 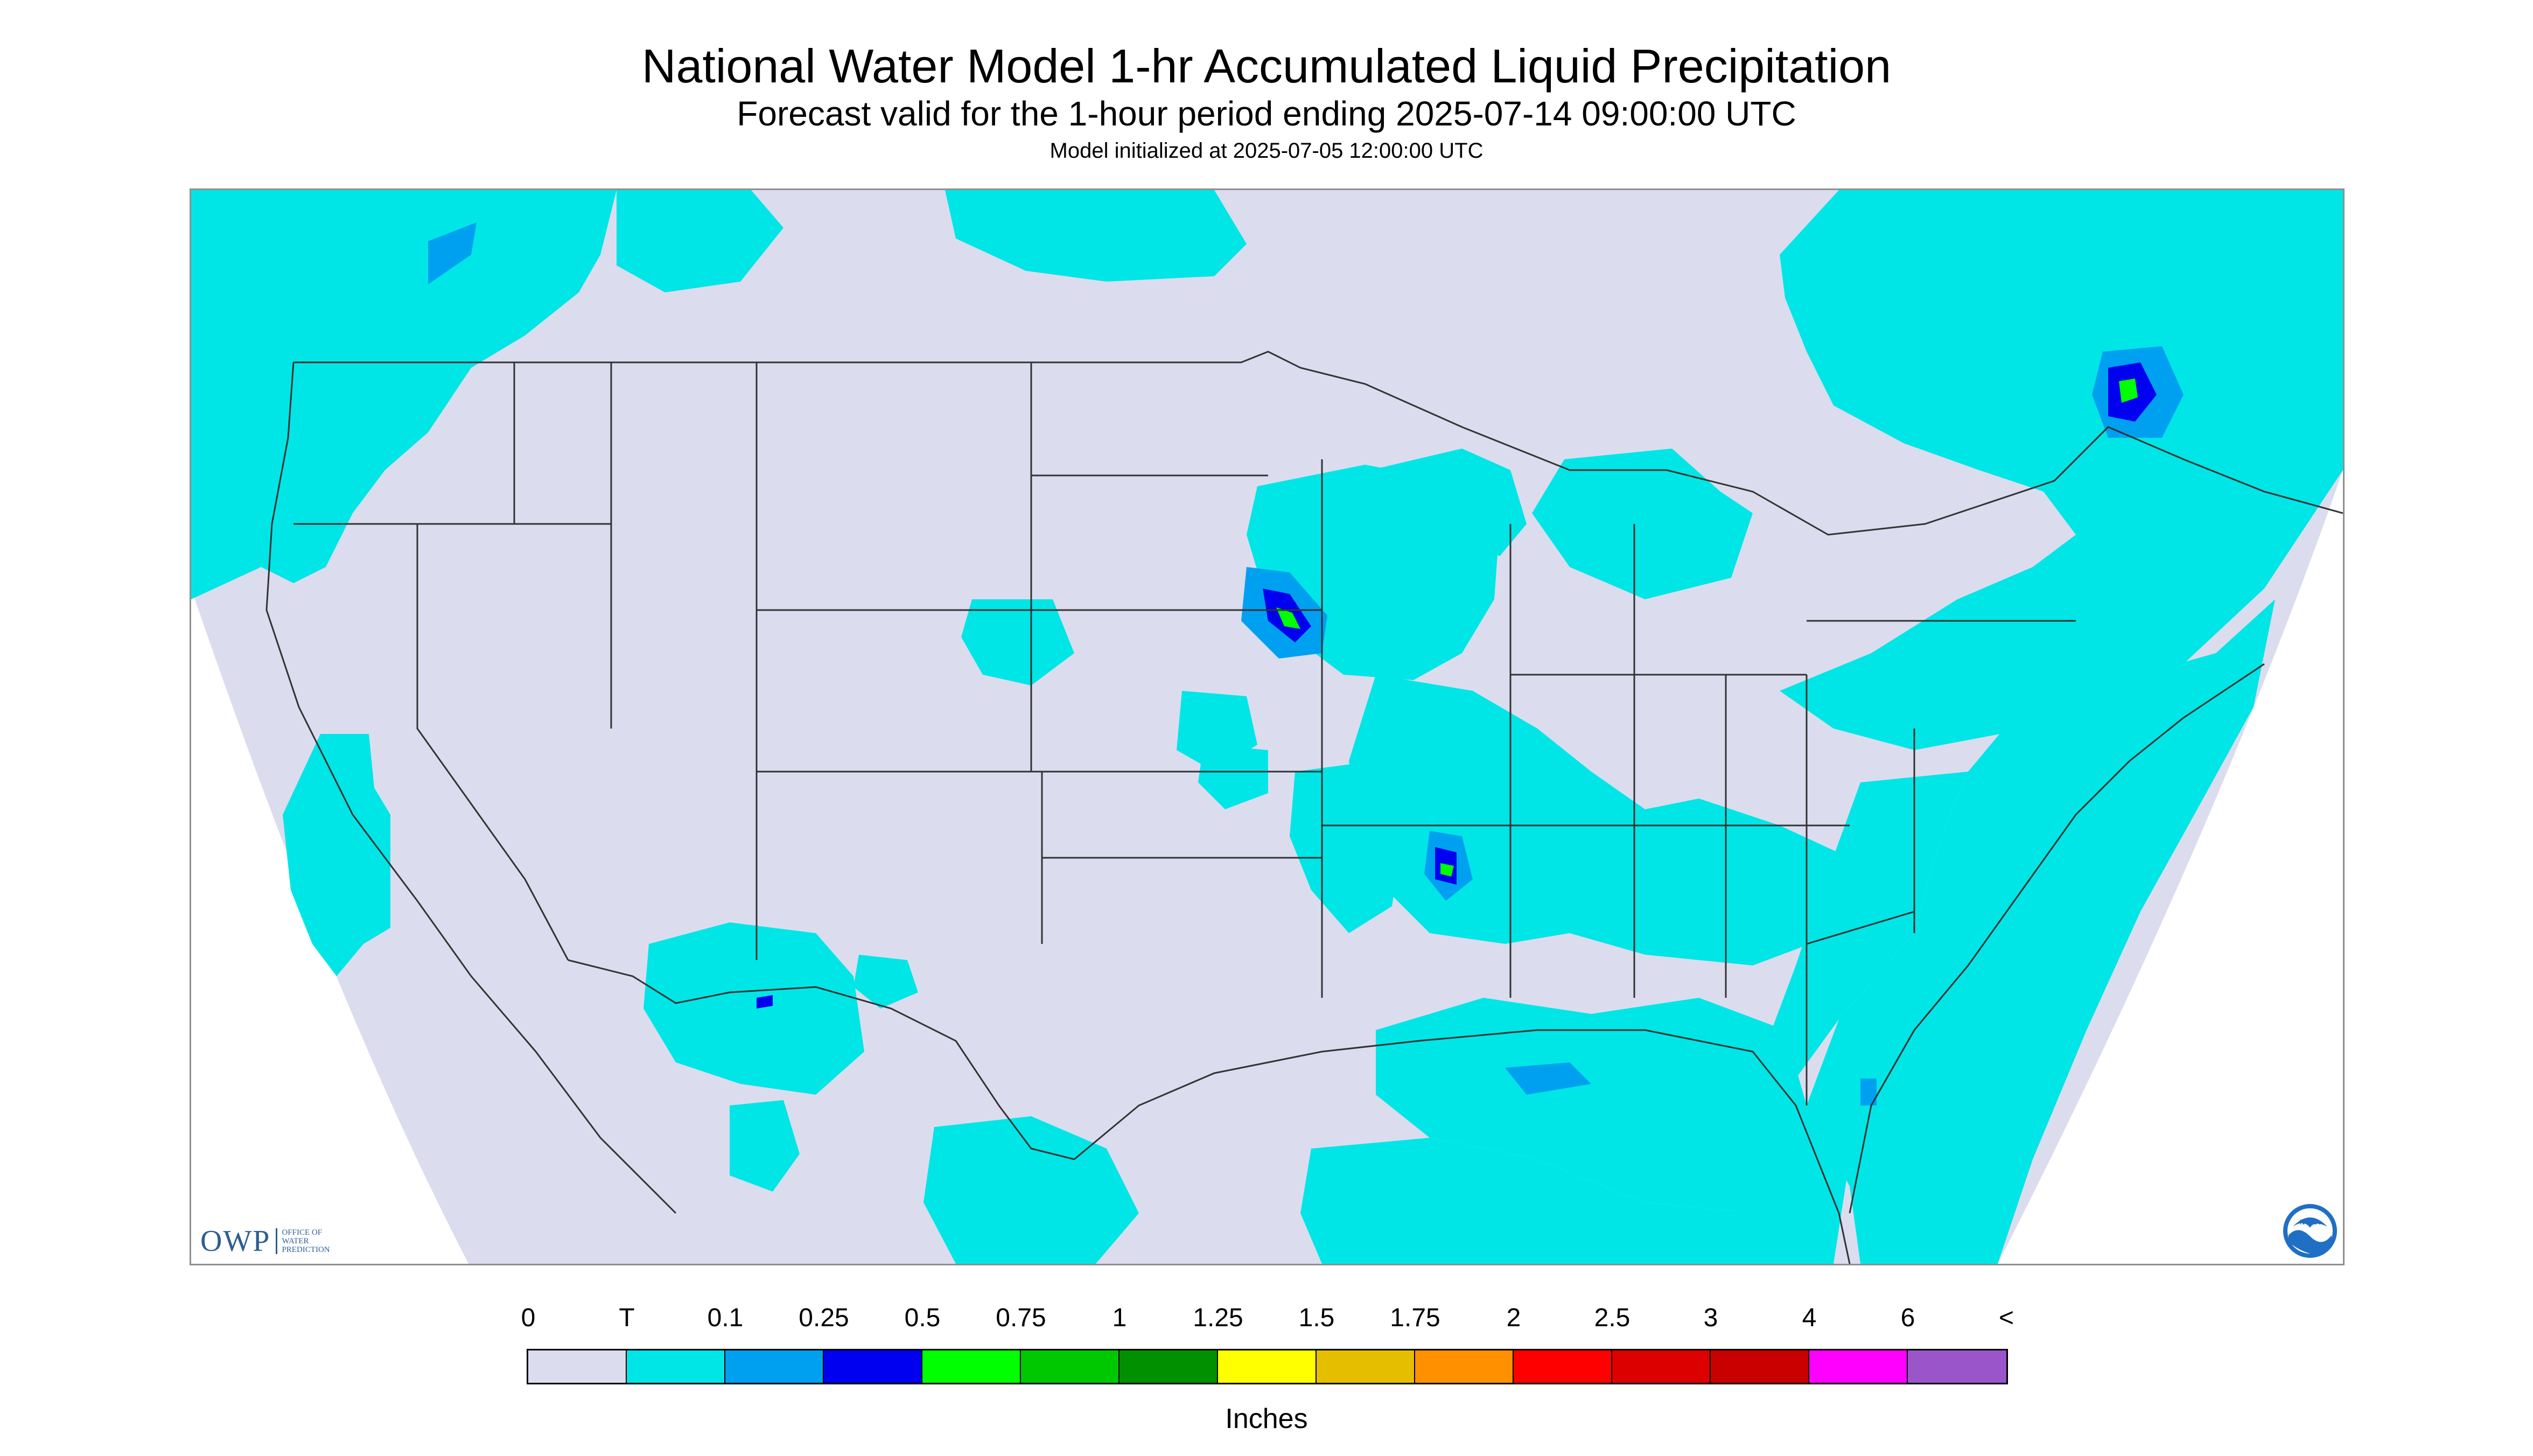 What do you see at coordinates (1031, 1190) in the screenshot?
I see `rain-mexico-central` at bounding box center [1031, 1190].